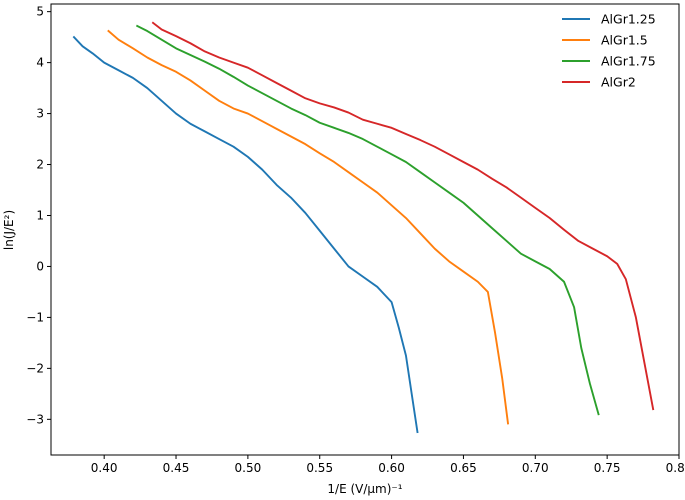 The image size is (685, 500). What do you see at coordinates (609, 51) in the screenshot?
I see `legend: AlGr1.25 AlGr1.5 AlGr1.75 AlGr2` at bounding box center [609, 51].